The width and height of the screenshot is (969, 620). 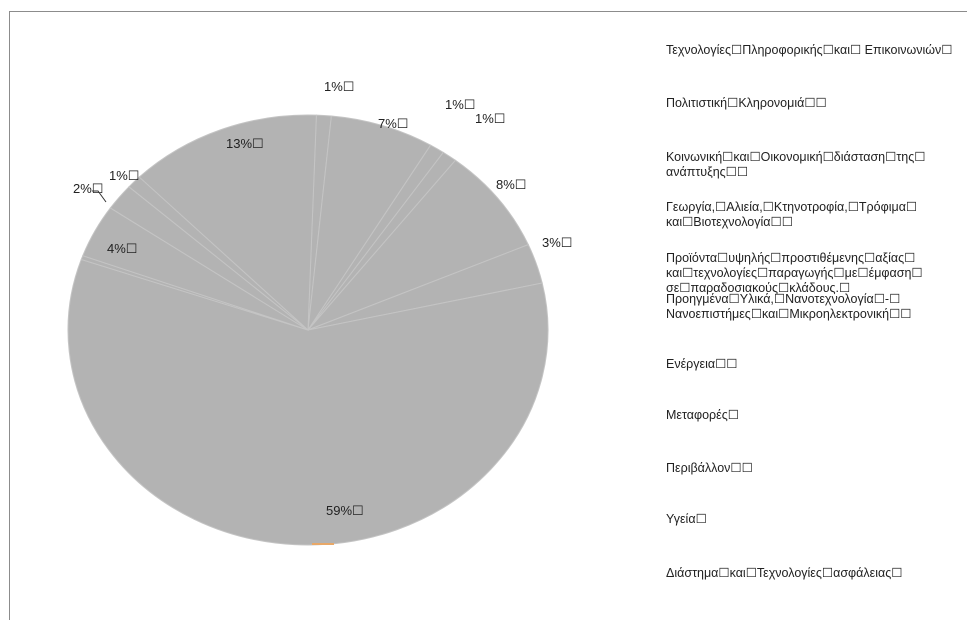 I want to click on data-label: 2%☐, so click(x=88, y=188).